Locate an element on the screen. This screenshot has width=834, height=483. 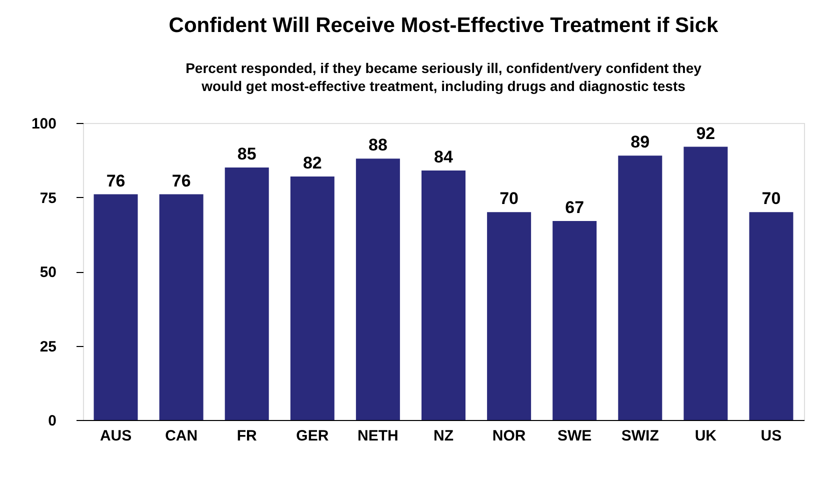
x-tick-label: NZ is located at coordinates (444, 436).